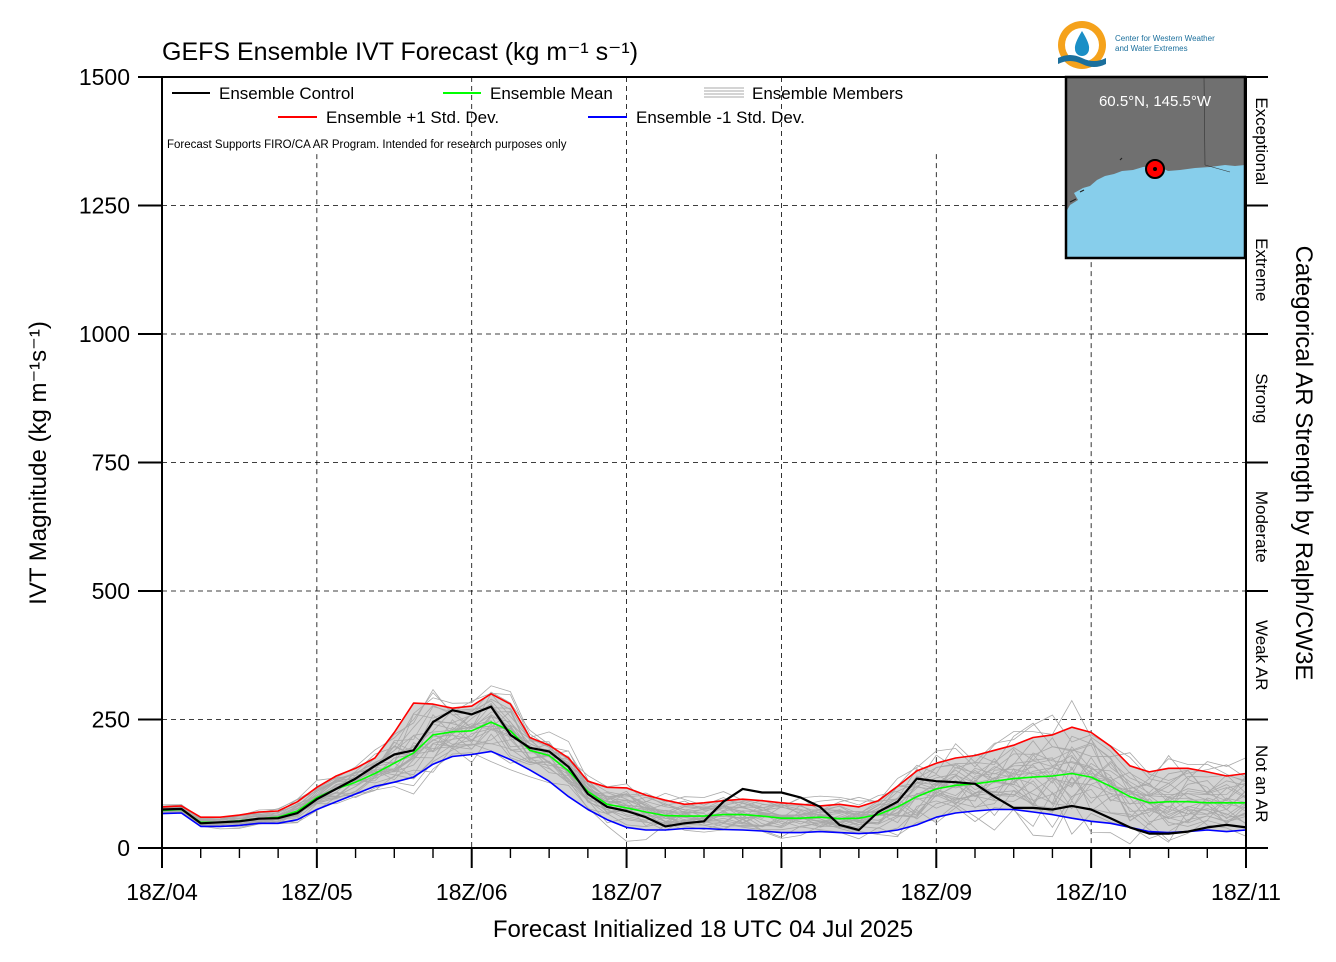 The height and width of the screenshot is (962, 1336). I want to click on y-tick-label: 1250, so click(104, 206).